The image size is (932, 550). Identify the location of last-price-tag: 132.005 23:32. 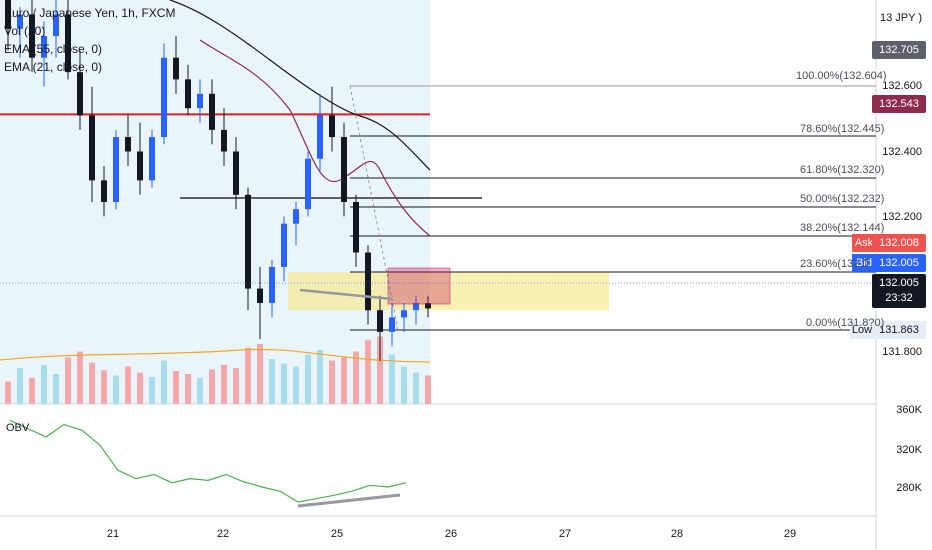
(899, 291).